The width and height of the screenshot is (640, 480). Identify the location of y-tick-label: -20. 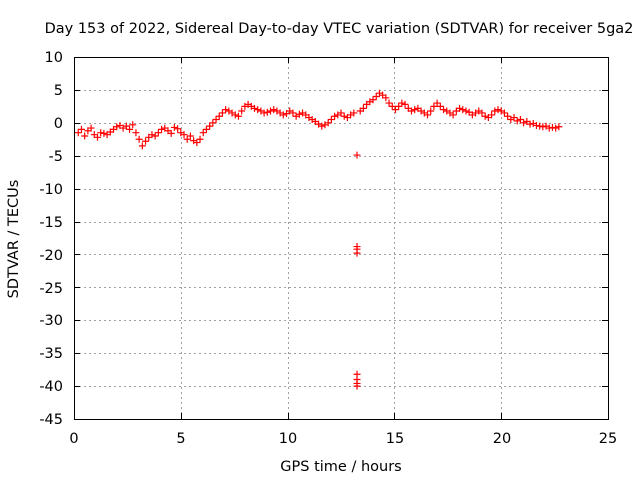
(51, 256).